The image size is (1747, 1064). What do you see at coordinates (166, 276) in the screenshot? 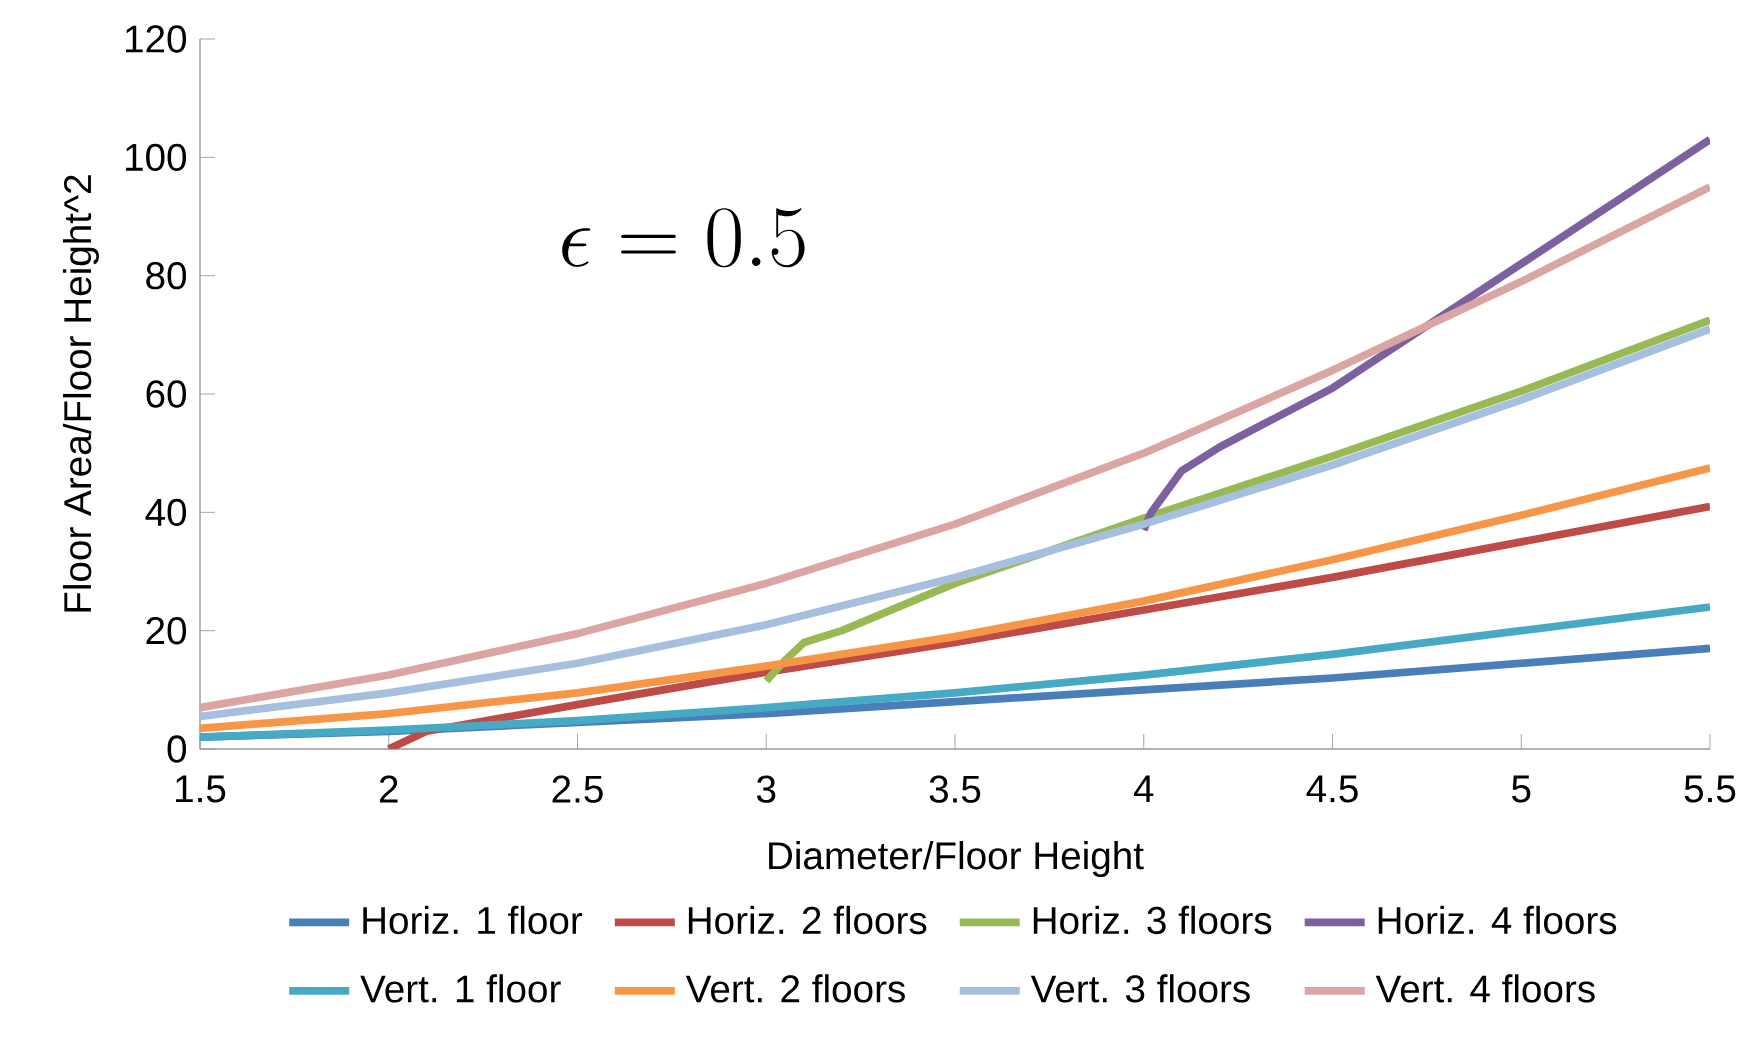
I see `y-tick-label: 80` at bounding box center [166, 276].